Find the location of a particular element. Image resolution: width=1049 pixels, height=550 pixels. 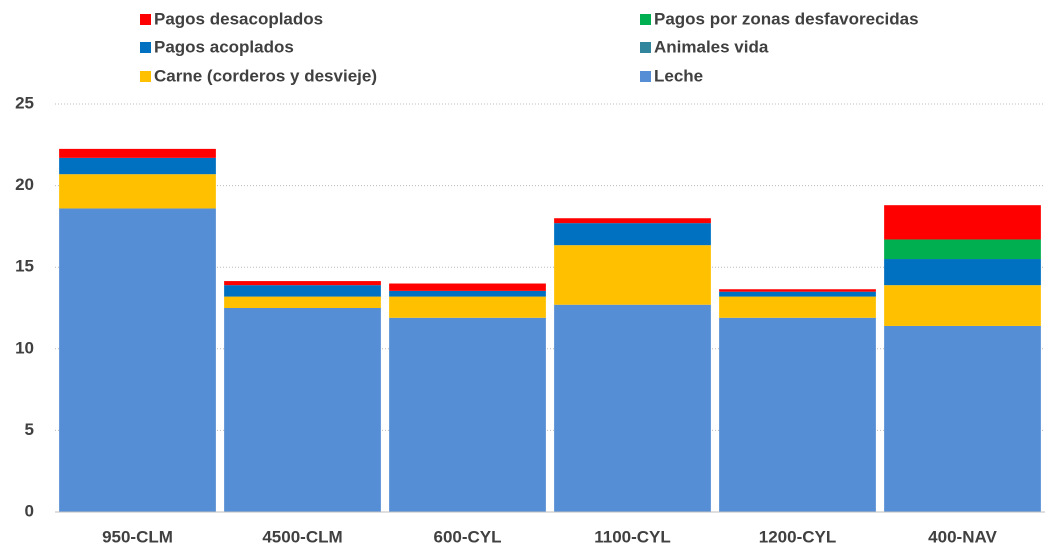

x-tick-label: 1100-CYL is located at coordinates (632, 536).